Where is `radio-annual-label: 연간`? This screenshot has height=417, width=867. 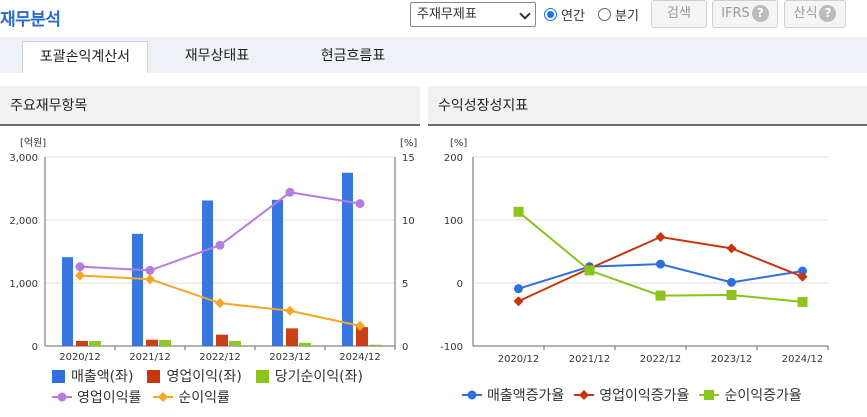 radio-annual-label: 연간 is located at coordinates (573, 16).